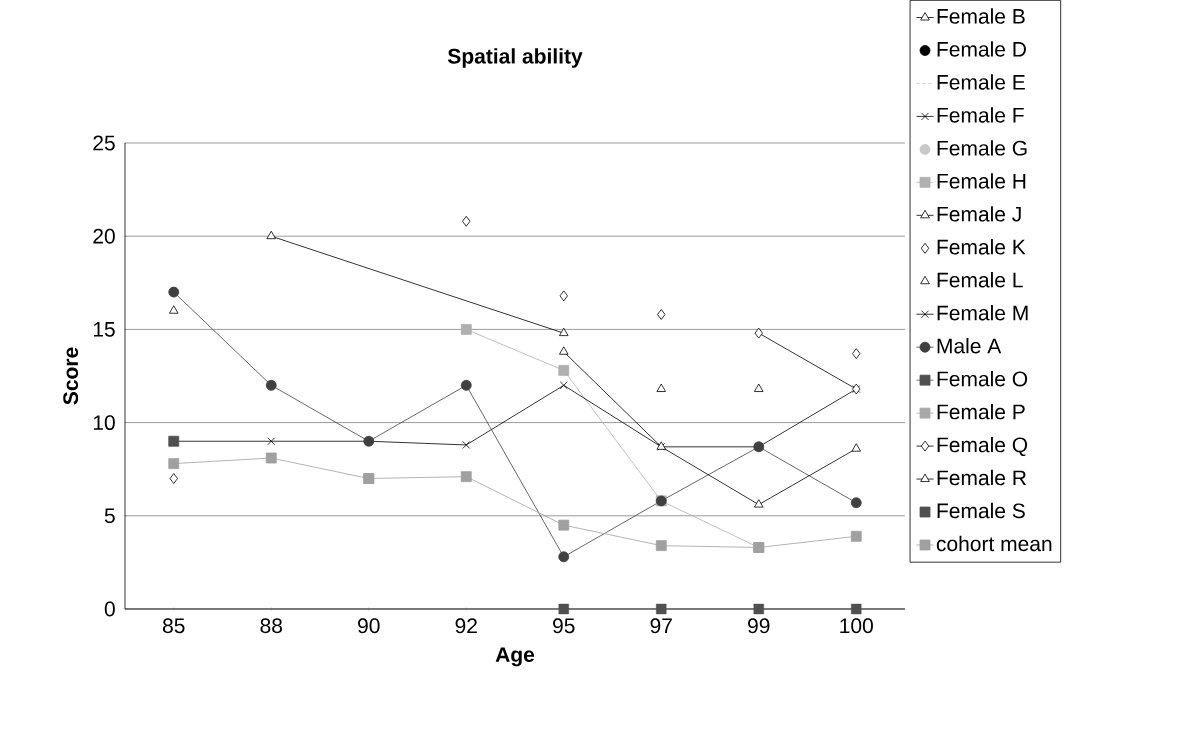 Image resolution: width=1194 pixels, height=756 pixels. I want to click on legend-label: Female E, so click(981, 82).